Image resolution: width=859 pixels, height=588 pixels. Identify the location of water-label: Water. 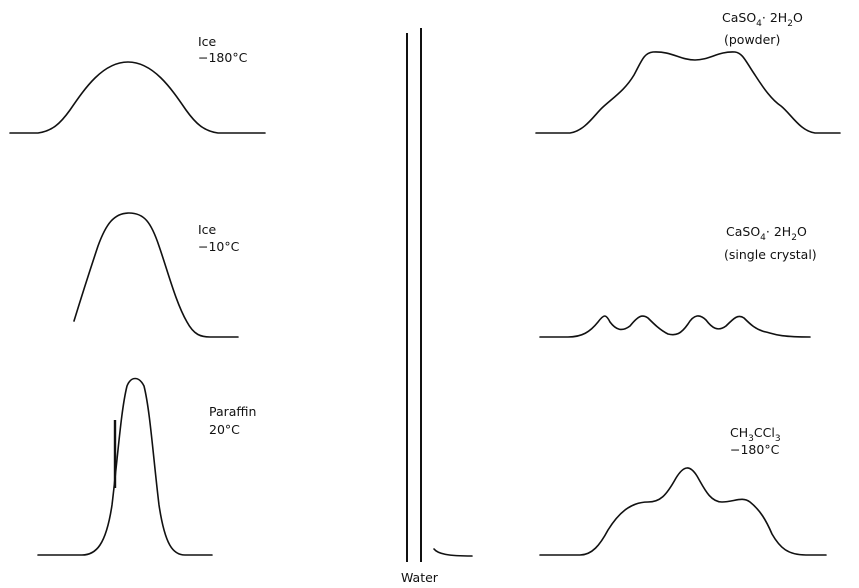
(420, 577).